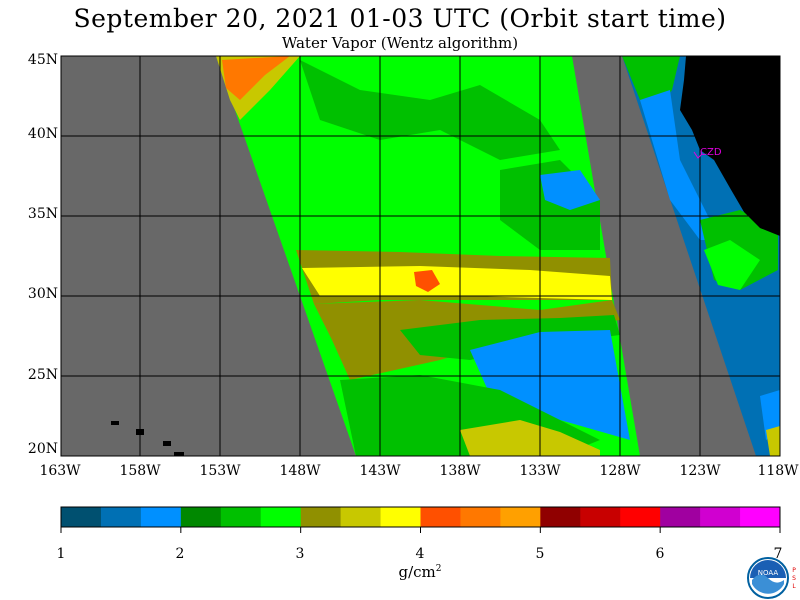 This screenshot has width=800, height=600. Describe the element at coordinates (711, 152) in the screenshot. I see `station-label-czd: CZD` at that location.